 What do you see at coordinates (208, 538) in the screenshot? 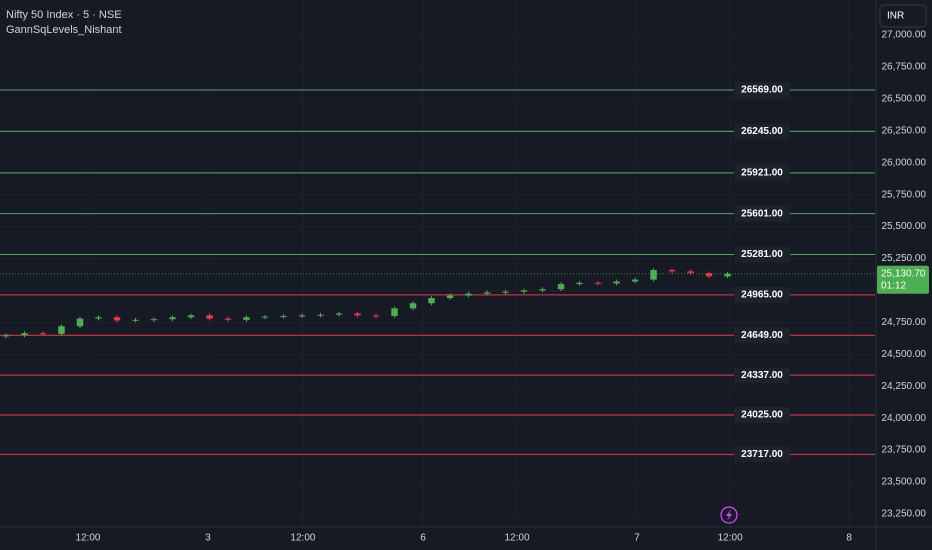
I see `x-tick-label: 3` at bounding box center [208, 538].